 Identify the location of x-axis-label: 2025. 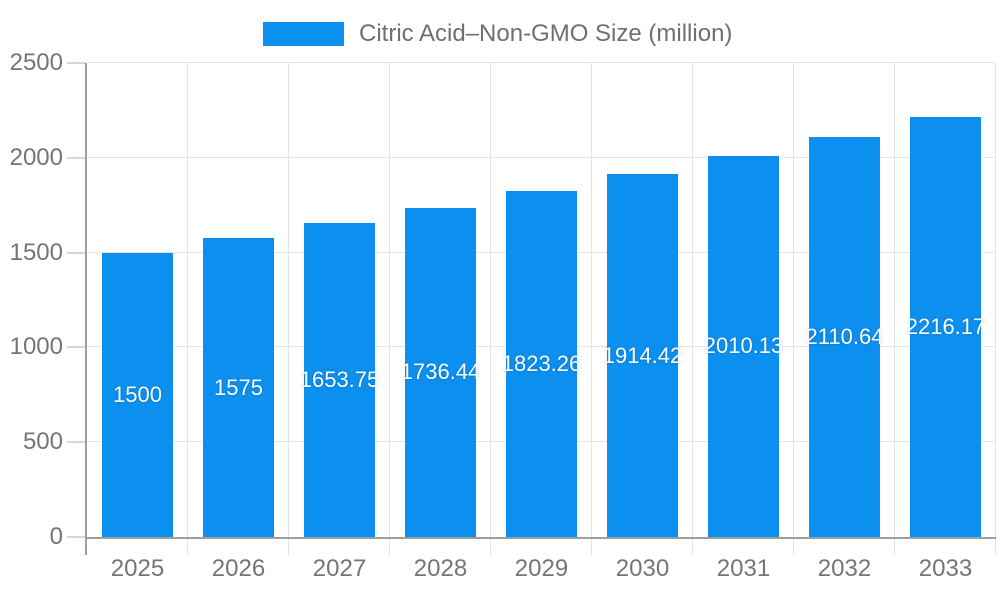
(137, 568).